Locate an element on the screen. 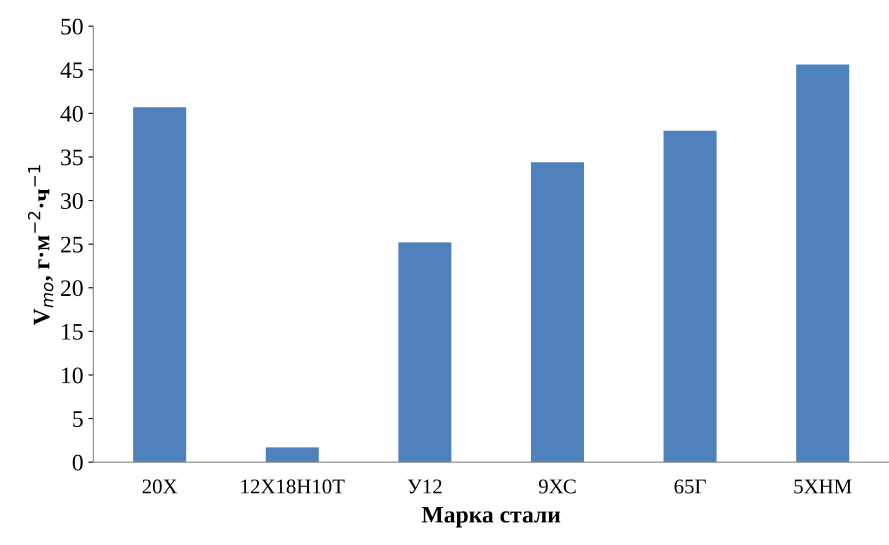 This screenshot has height=545, width=889. x-tick-label: У12 is located at coordinates (425, 486).